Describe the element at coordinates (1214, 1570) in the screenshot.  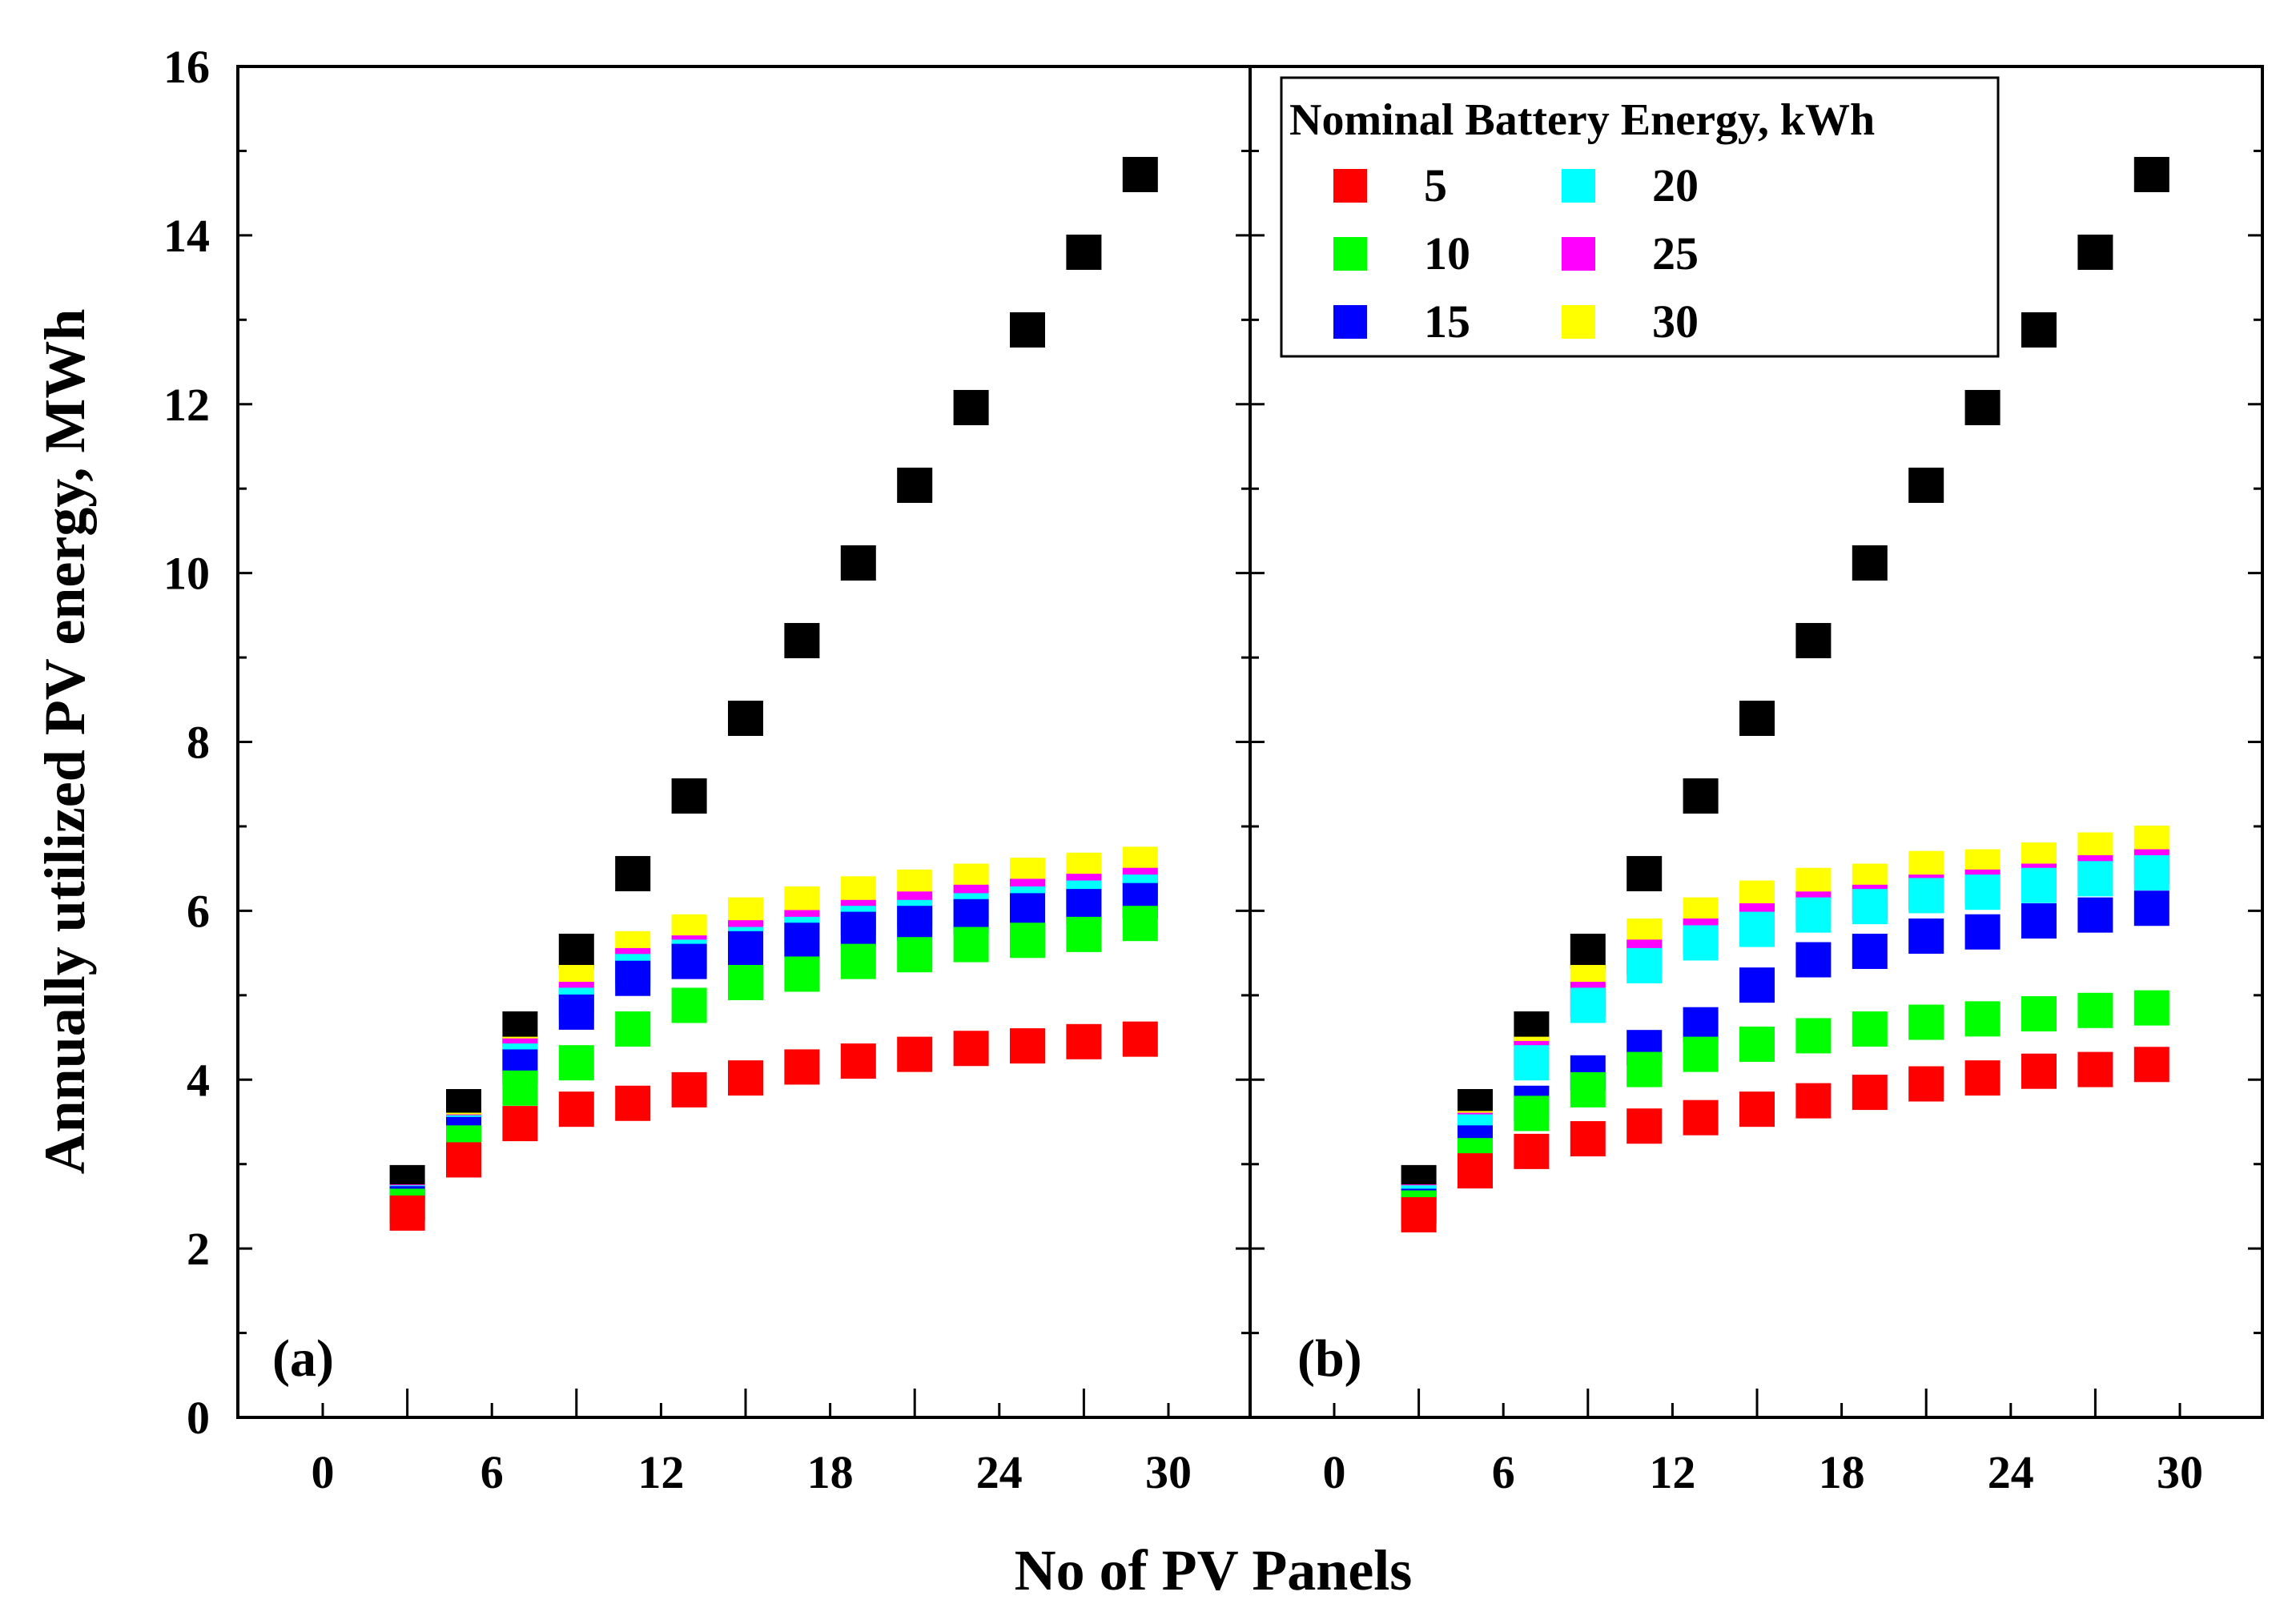
I see `x-axis-title: No of PV Panels` at that location.